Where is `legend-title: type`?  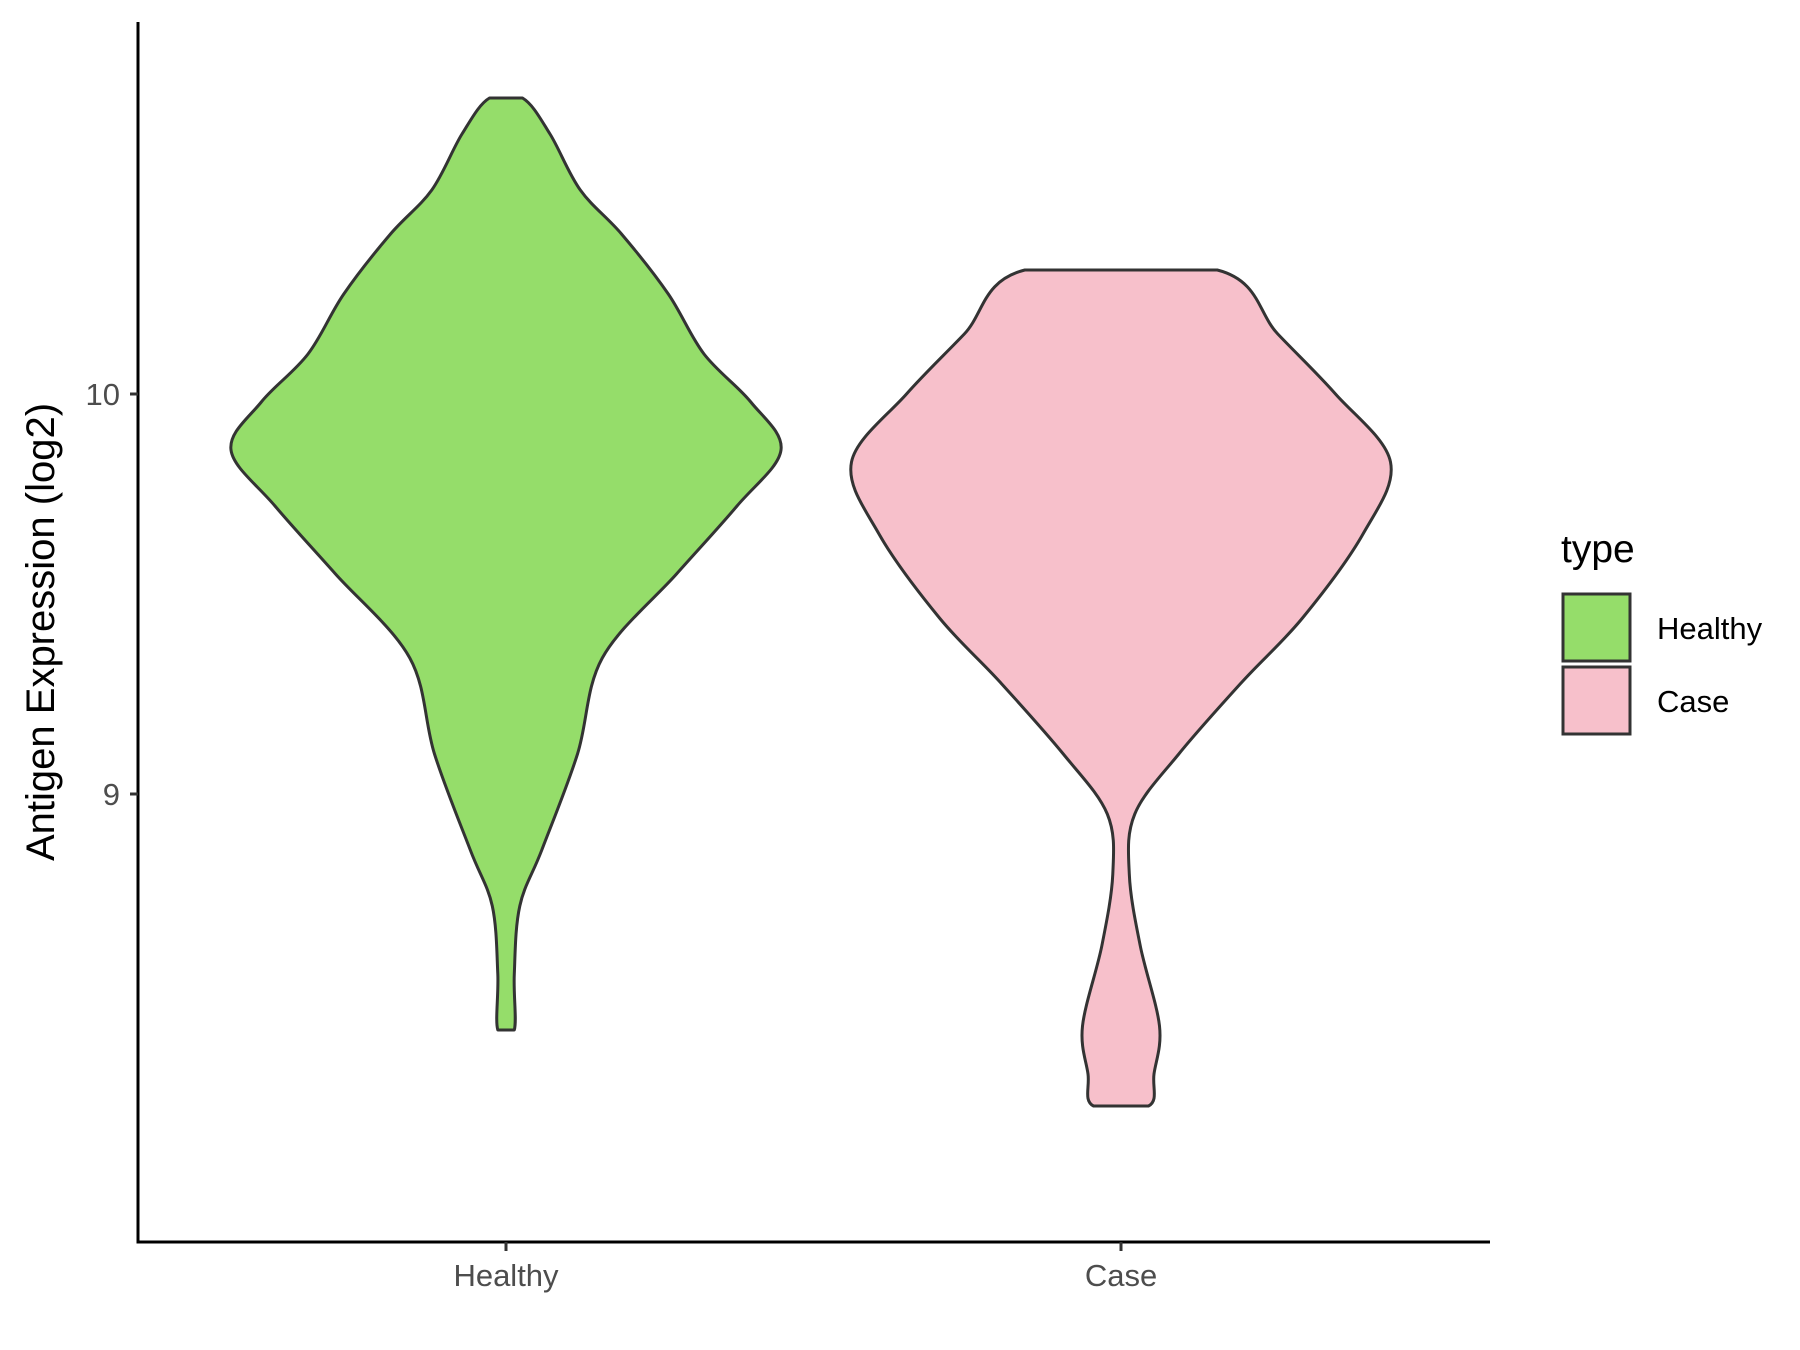
legend-title: type is located at coordinates (1598, 549).